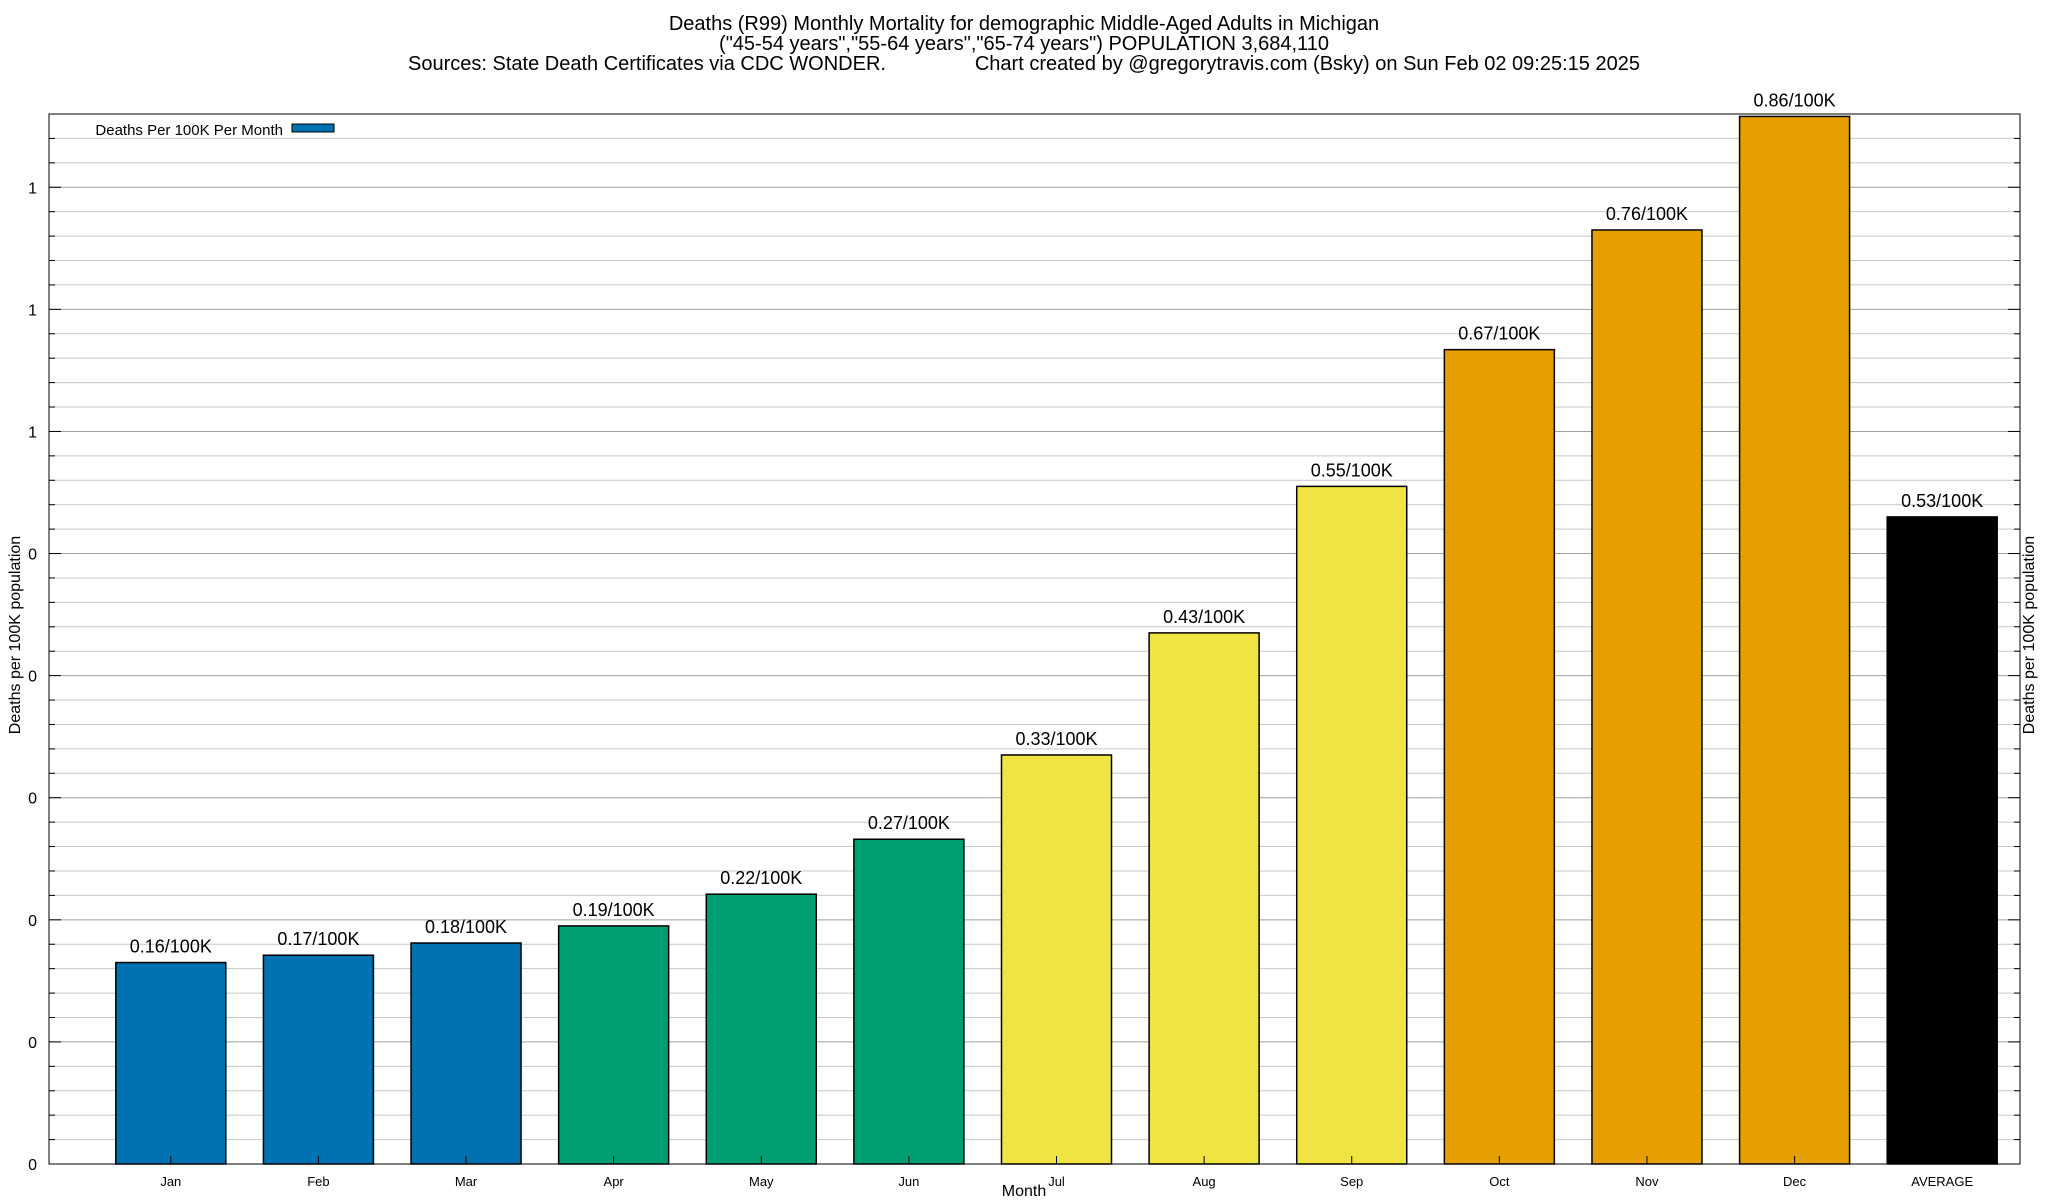 The height and width of the screenshot is (1201, 2048). Describe the element at coordinates (466, 927) in the screenshot. I see `data-label-mar: 0.18/100K` at that location.